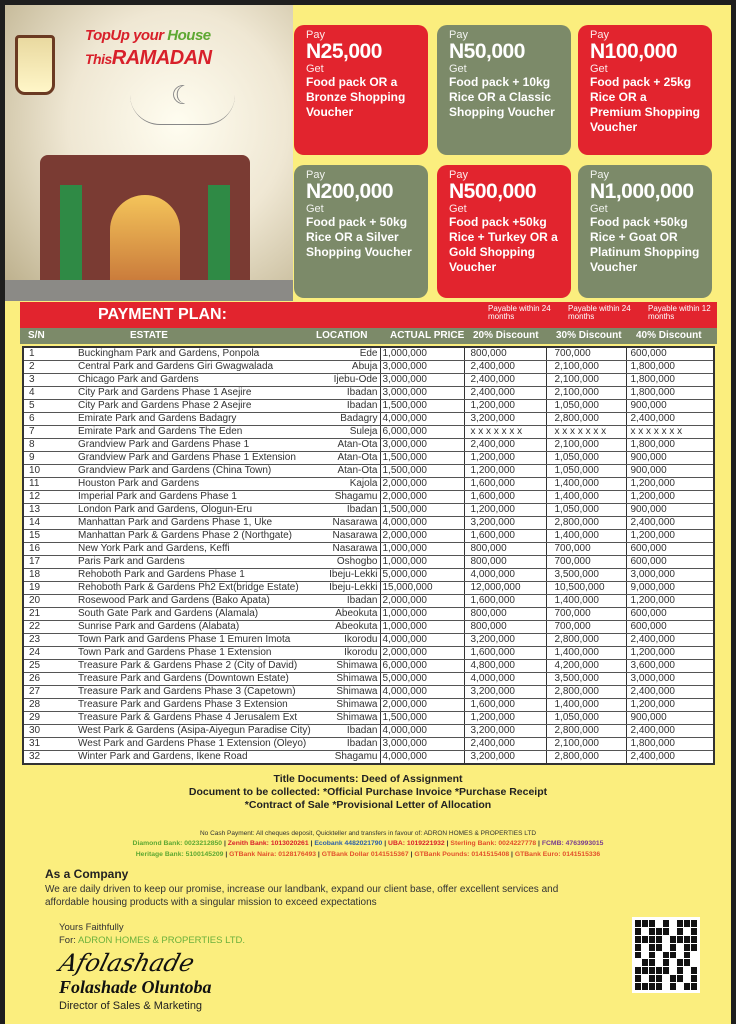 This screenshot has height=1024, width=736. What do you see at coordinates (352, 627) in the screenshot?
I see `row-location: Abeokuta` at bounding box center [352, 627].